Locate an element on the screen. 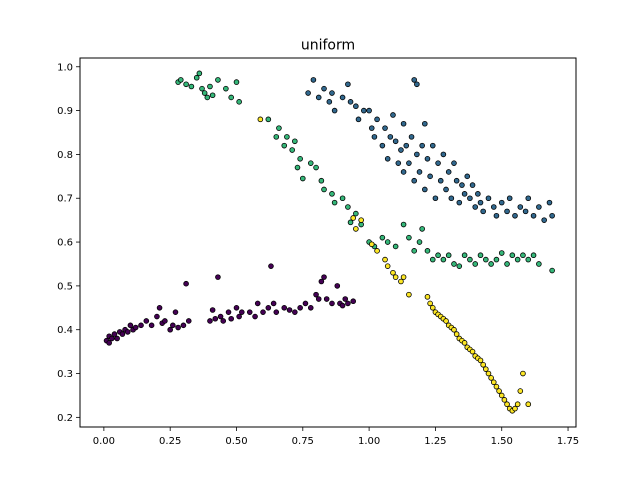  y-tick-label: 0.4 is located at coordinates (65, 330).